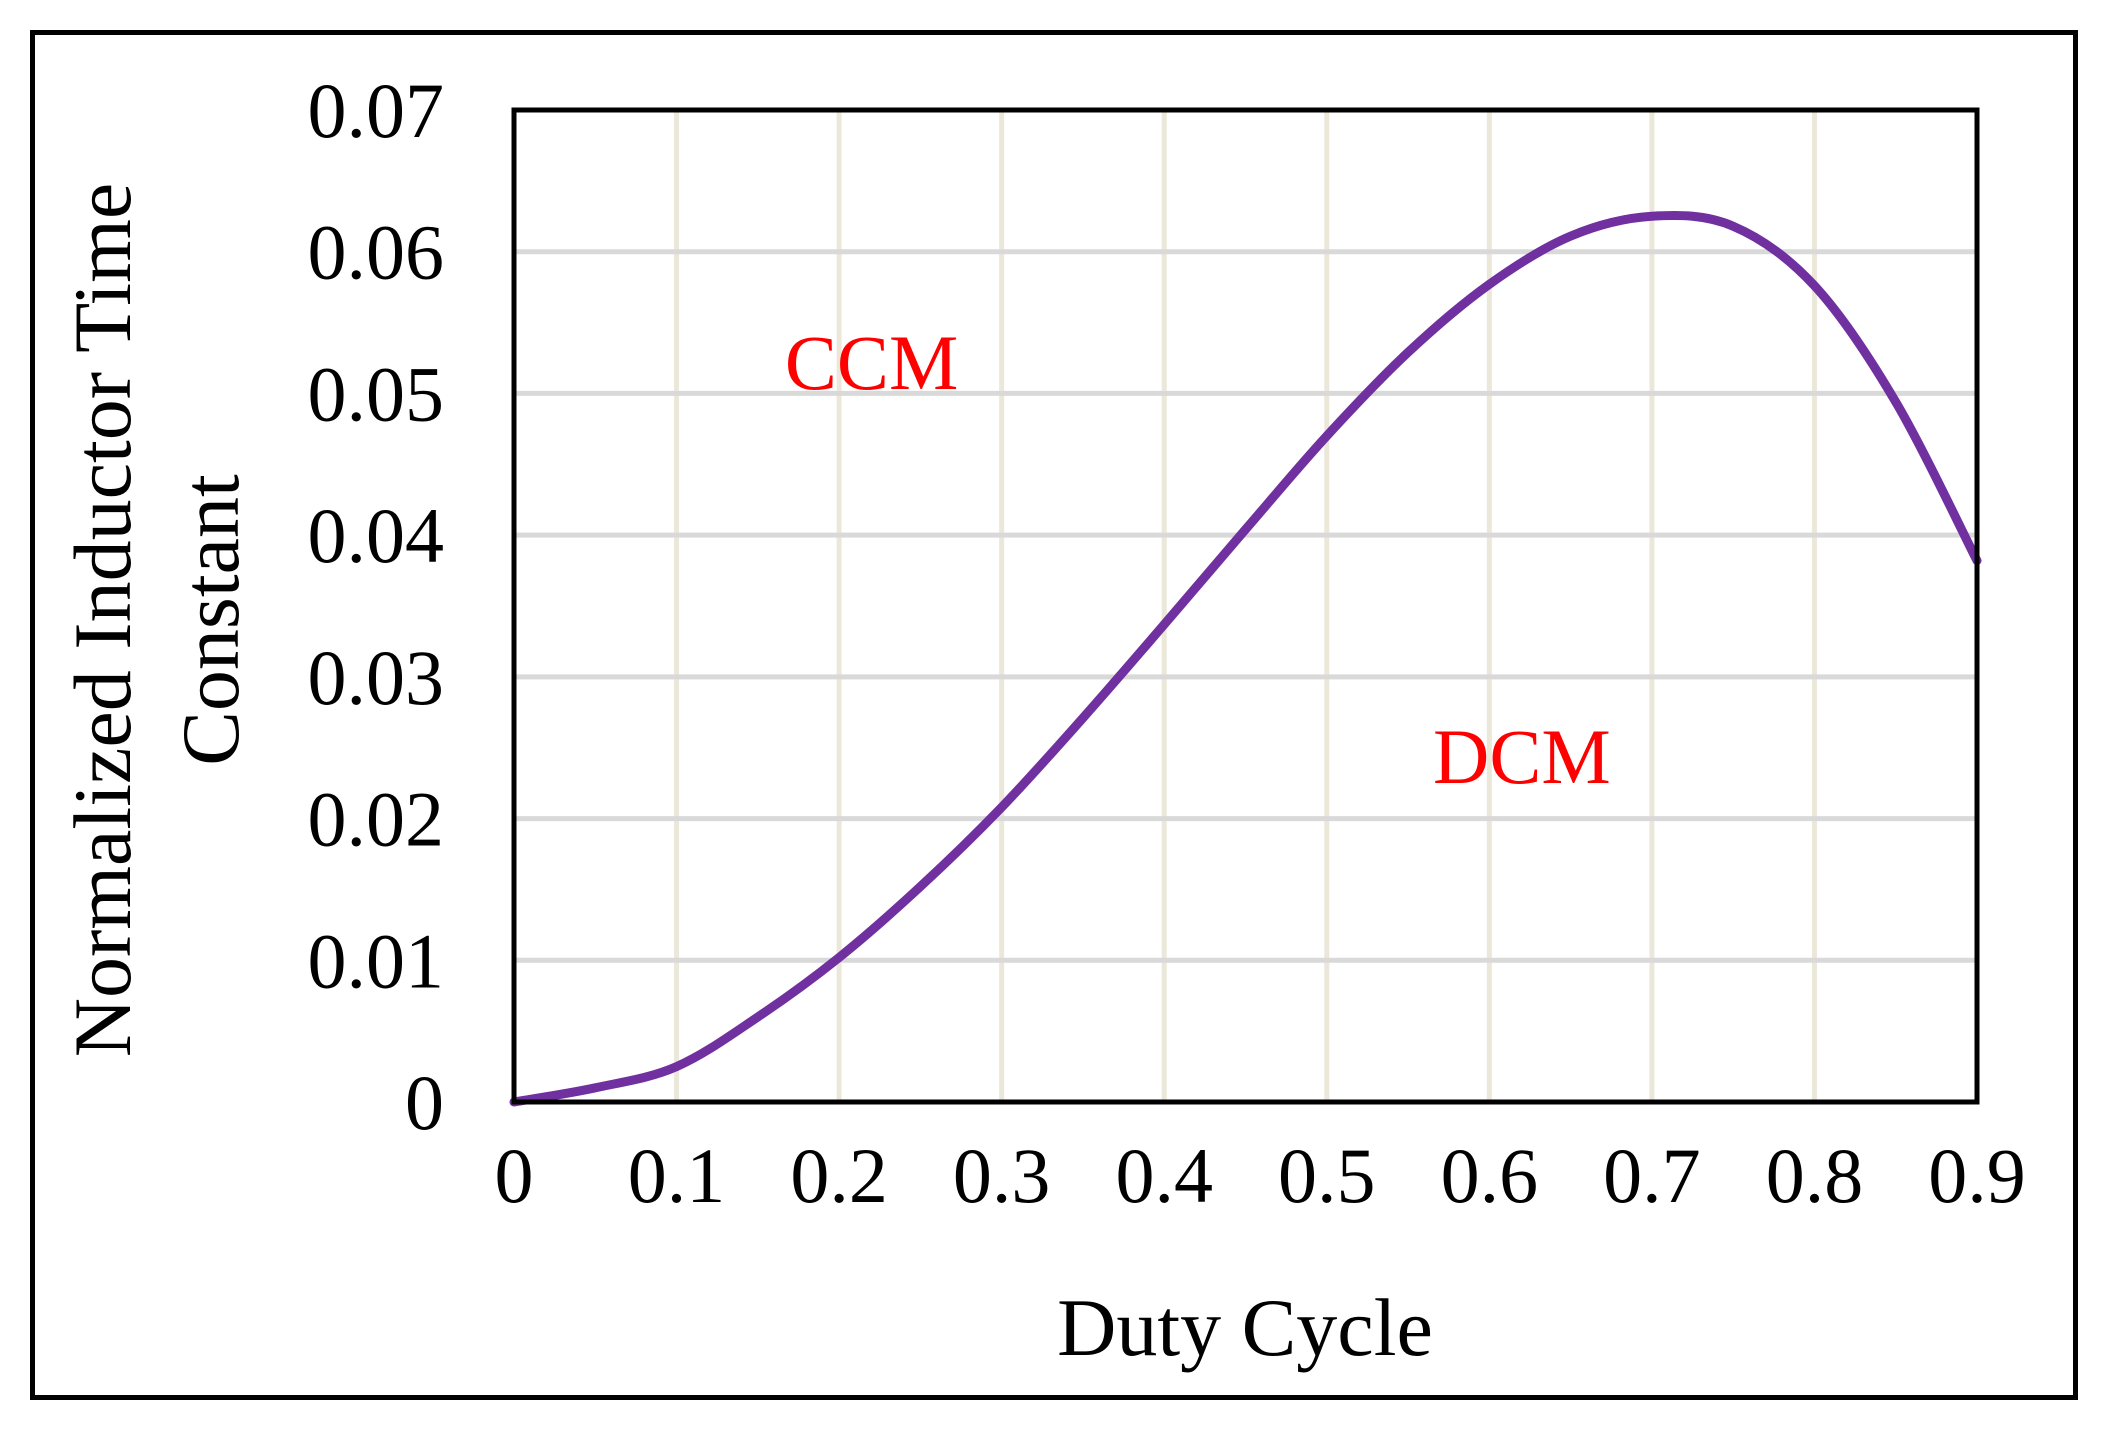  What do you see at coordinates (677, 1175) in the screenshot?
I see `x-tick-label: 0.1` at bounding box center [677, 1175].